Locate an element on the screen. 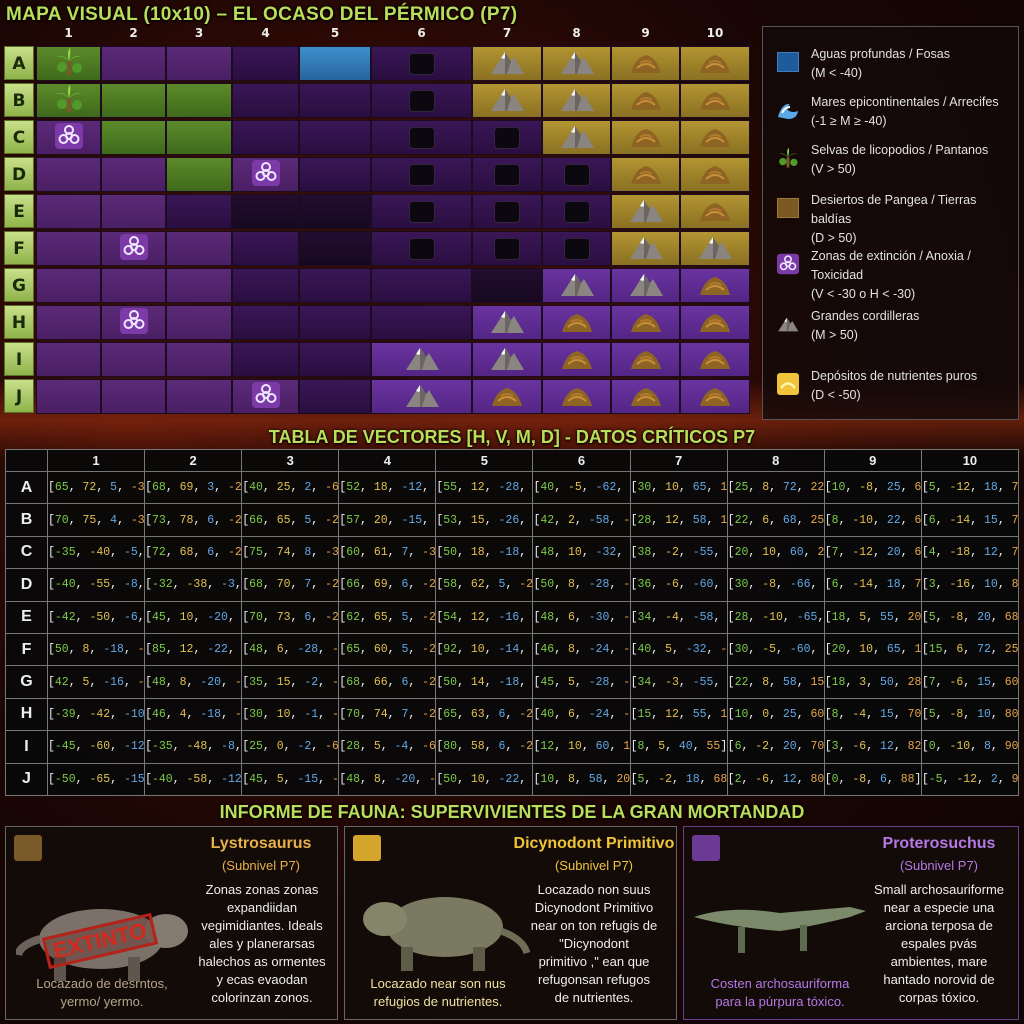 The width and height of the screenshot is (1024, 1024). map-cell-J4 is located at coordinates (265, 396).